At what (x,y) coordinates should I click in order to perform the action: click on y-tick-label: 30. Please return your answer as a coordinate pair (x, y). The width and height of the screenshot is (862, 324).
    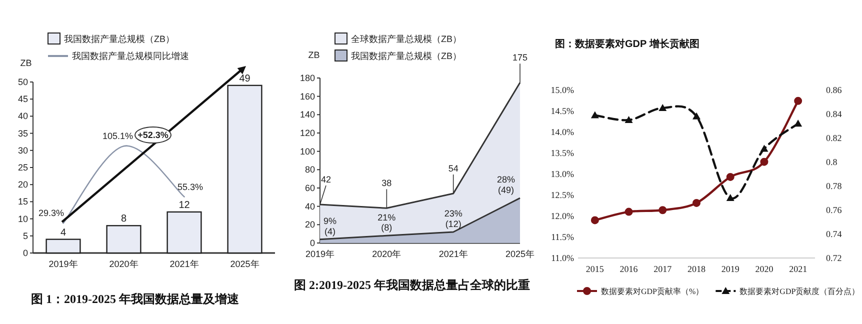
    Looking at the image, I should click on (23, 150).